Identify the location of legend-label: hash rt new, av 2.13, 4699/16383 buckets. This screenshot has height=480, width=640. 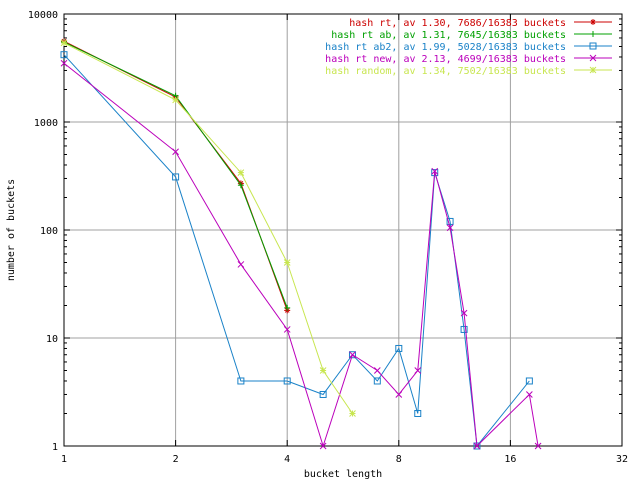
(445, 59).